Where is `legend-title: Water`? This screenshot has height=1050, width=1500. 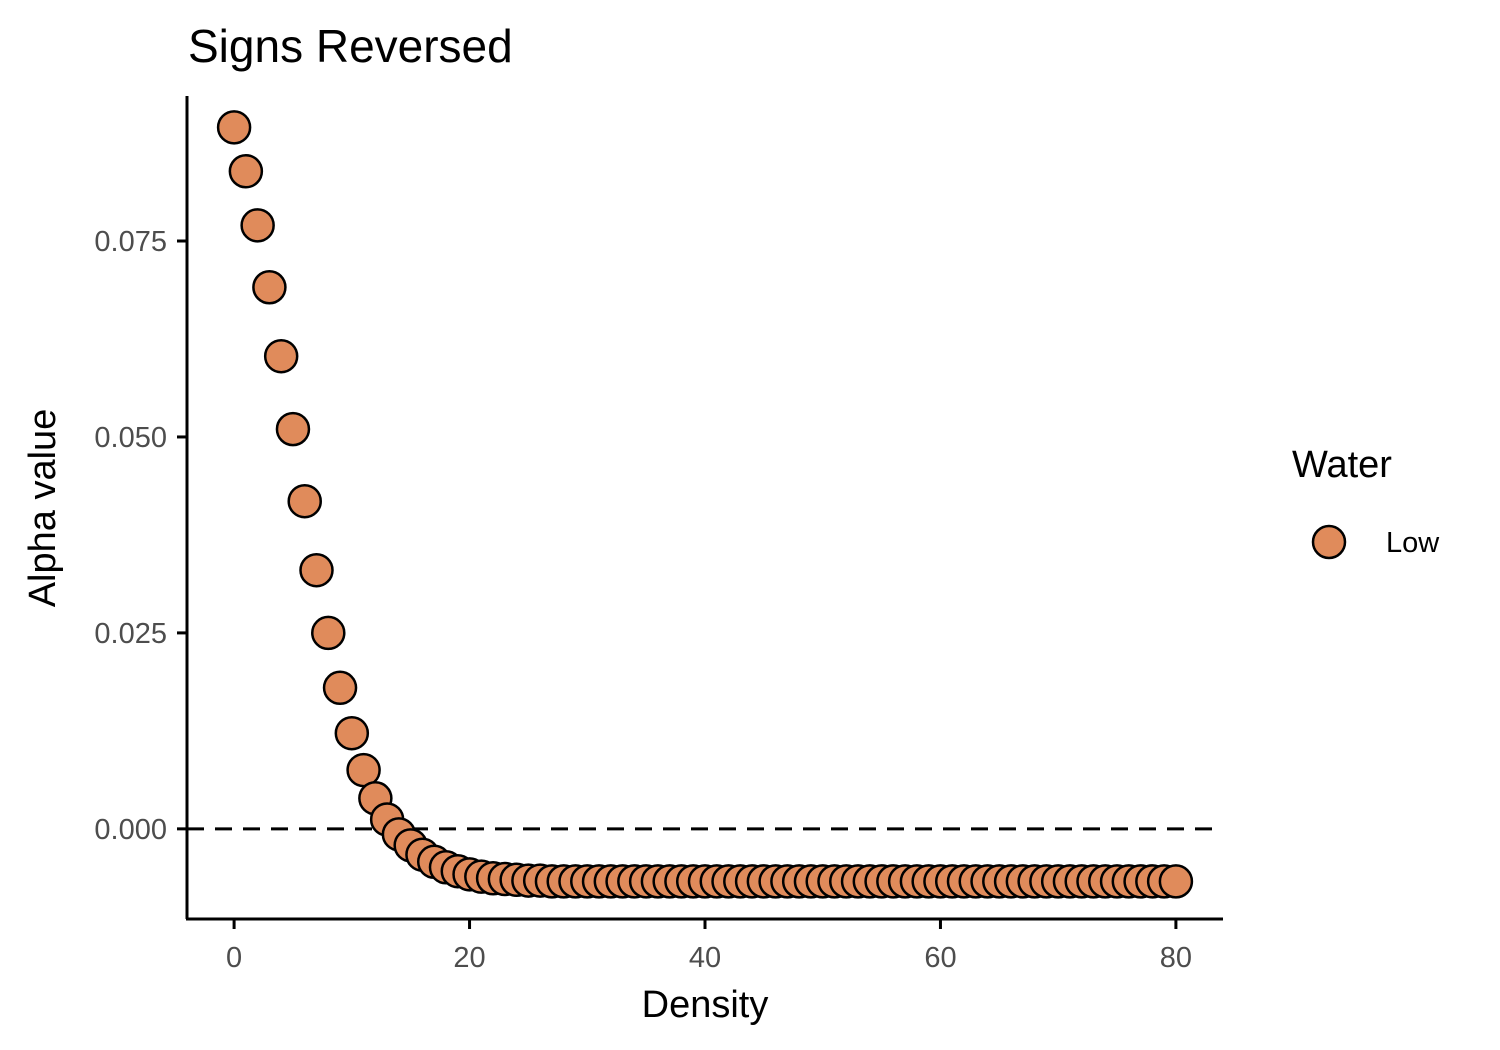
legend-title: Water is located at coordinates (1342, 465).